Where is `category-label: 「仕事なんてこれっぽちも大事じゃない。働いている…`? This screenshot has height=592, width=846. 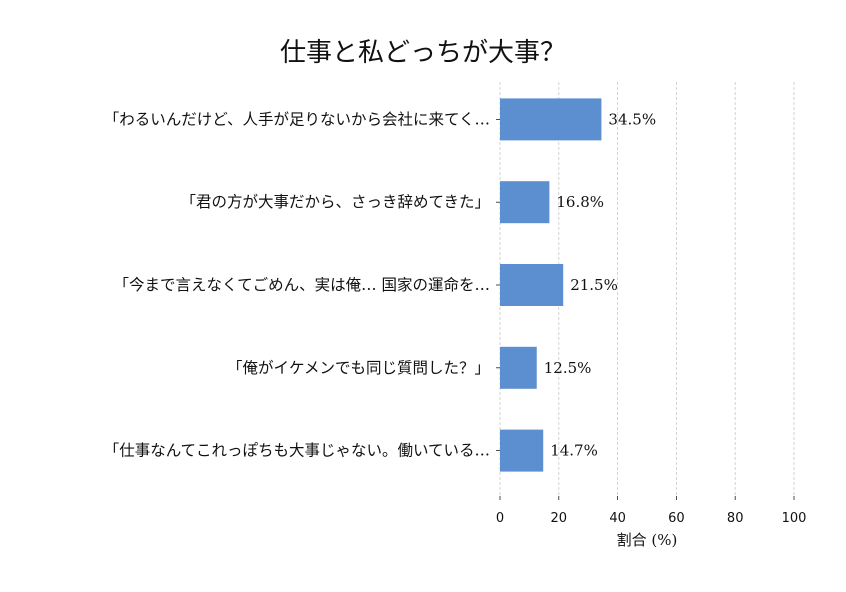
category-label: 「仕事なんてこれっぽちも大事じゃない。働いている… is located at coordinates (297, 451).